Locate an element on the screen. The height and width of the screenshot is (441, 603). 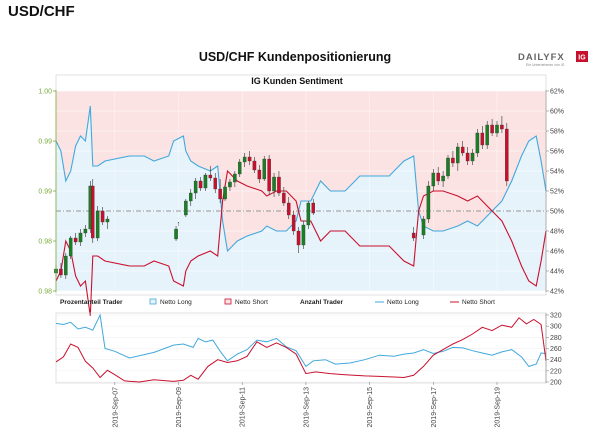
legend-count-short: Netto Short is located at coordinates (478, 302).